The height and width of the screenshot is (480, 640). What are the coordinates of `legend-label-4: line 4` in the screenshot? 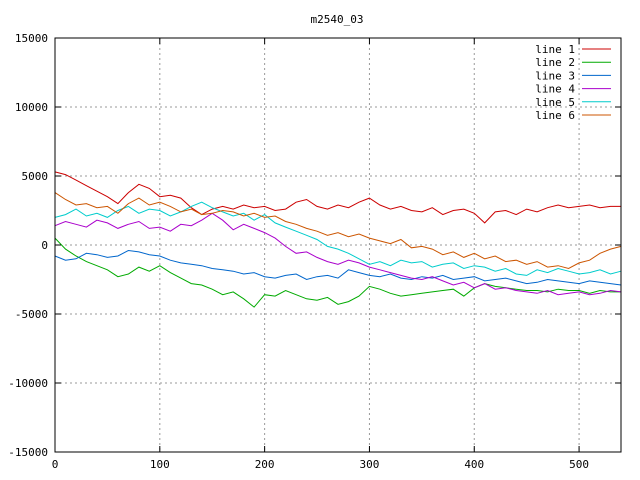 It's located at (555, 89).